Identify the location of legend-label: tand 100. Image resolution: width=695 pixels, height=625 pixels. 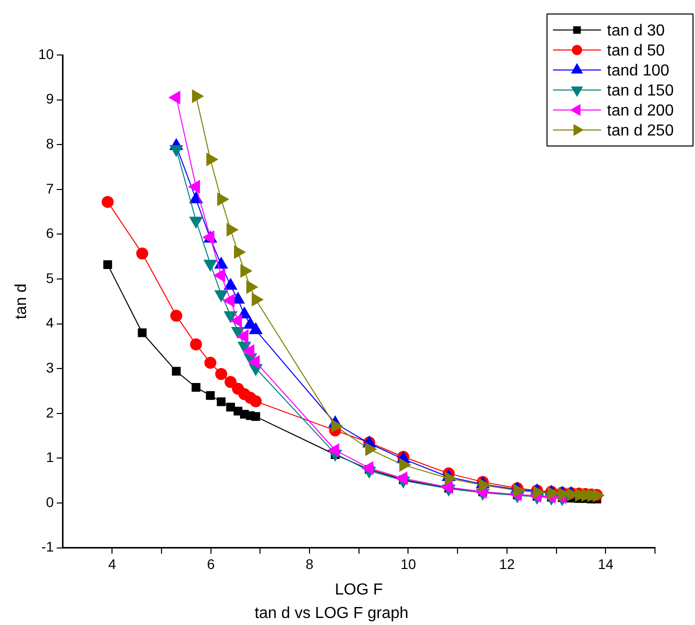
(638, 71).